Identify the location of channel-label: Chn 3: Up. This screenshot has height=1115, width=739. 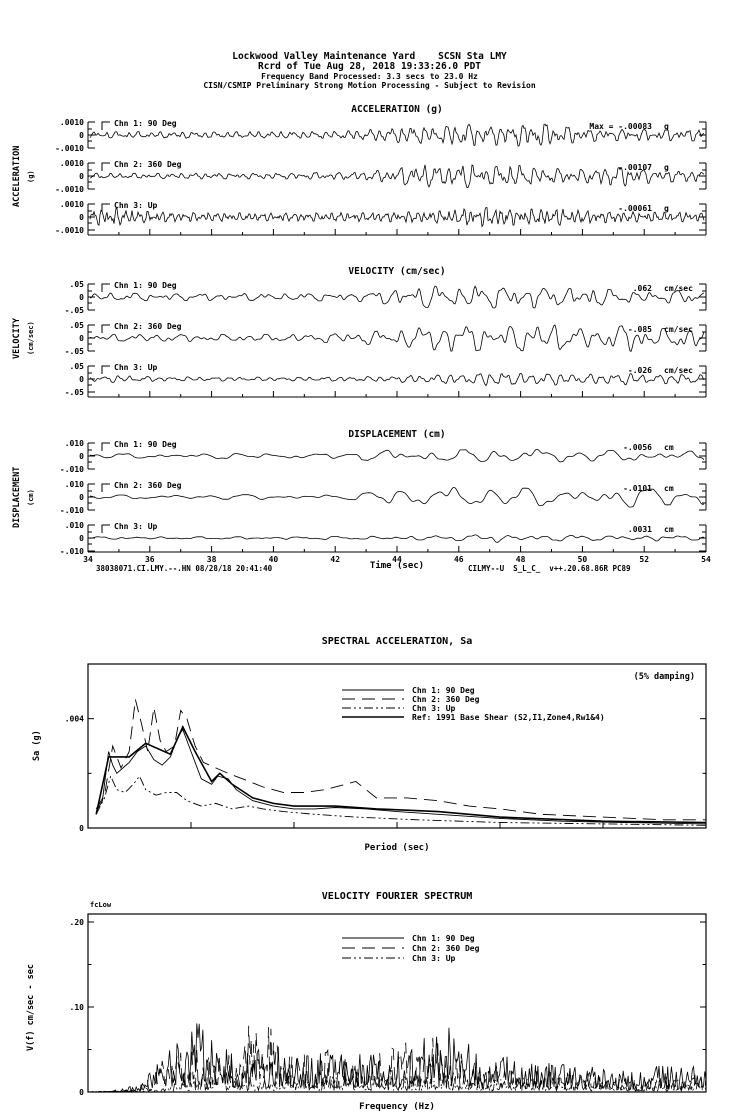
(136, 526).